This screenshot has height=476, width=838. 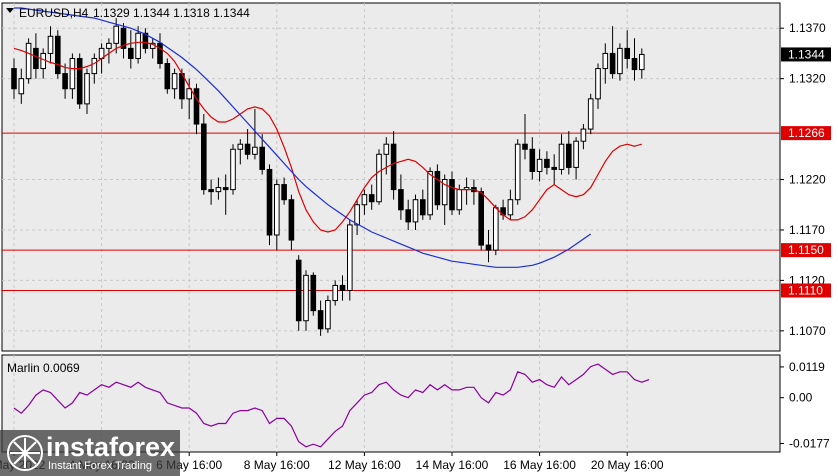 What do you see at coordinates (100, 466) in the screenshot?
I see `logo-tagline: Instant Forex Trading` at bounding box center [100, 466].